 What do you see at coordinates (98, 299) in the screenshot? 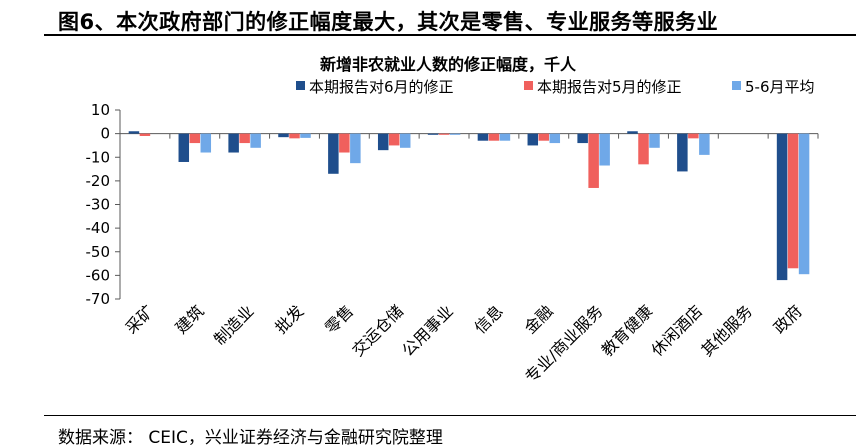
I see `y-tick-label: -70` at bounding box center [98, 299].